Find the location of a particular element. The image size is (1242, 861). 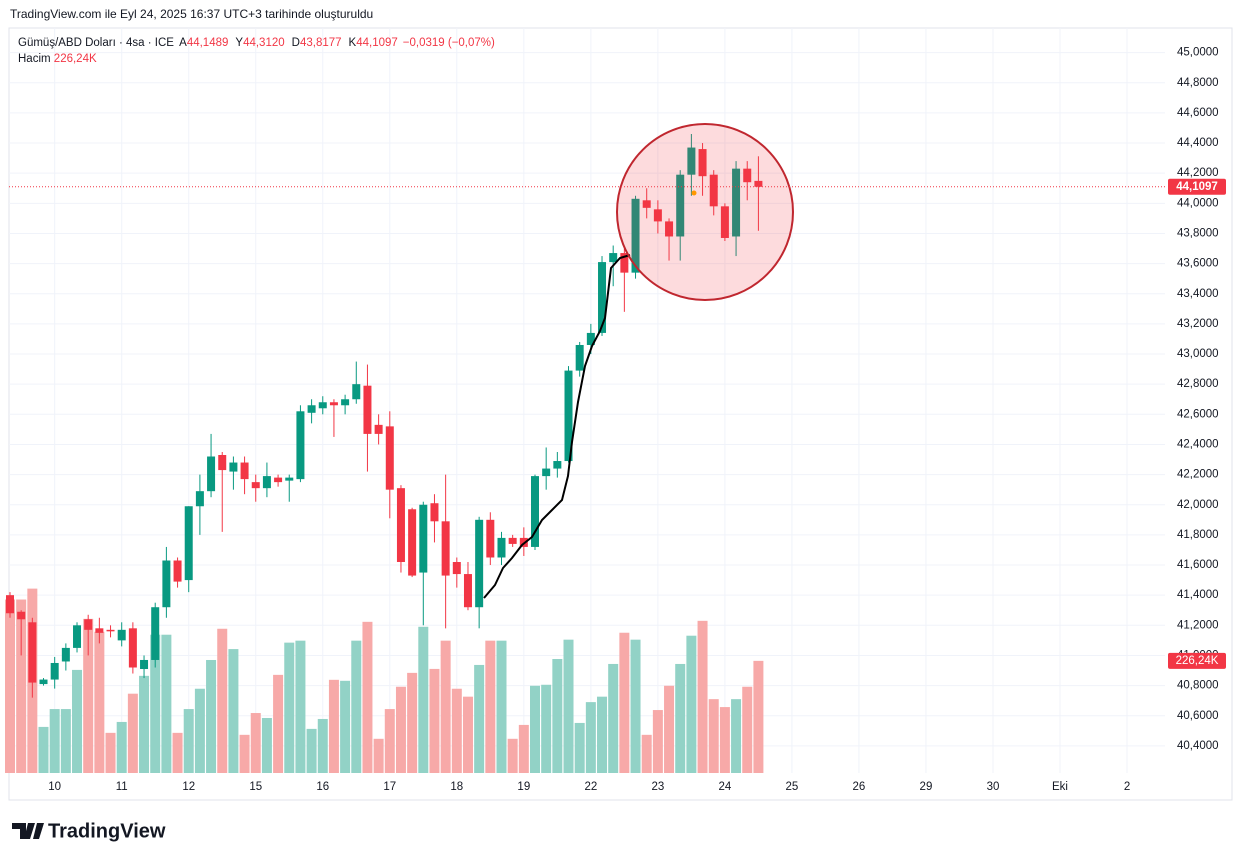

x-tick-label: 25 is located at coordinates (792, 787).